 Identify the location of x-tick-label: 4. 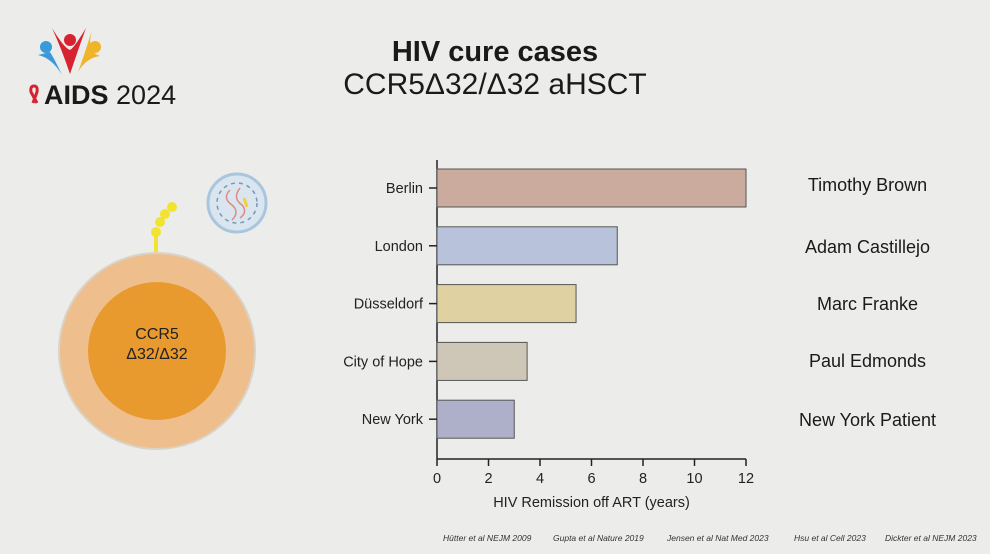
(540, 479).